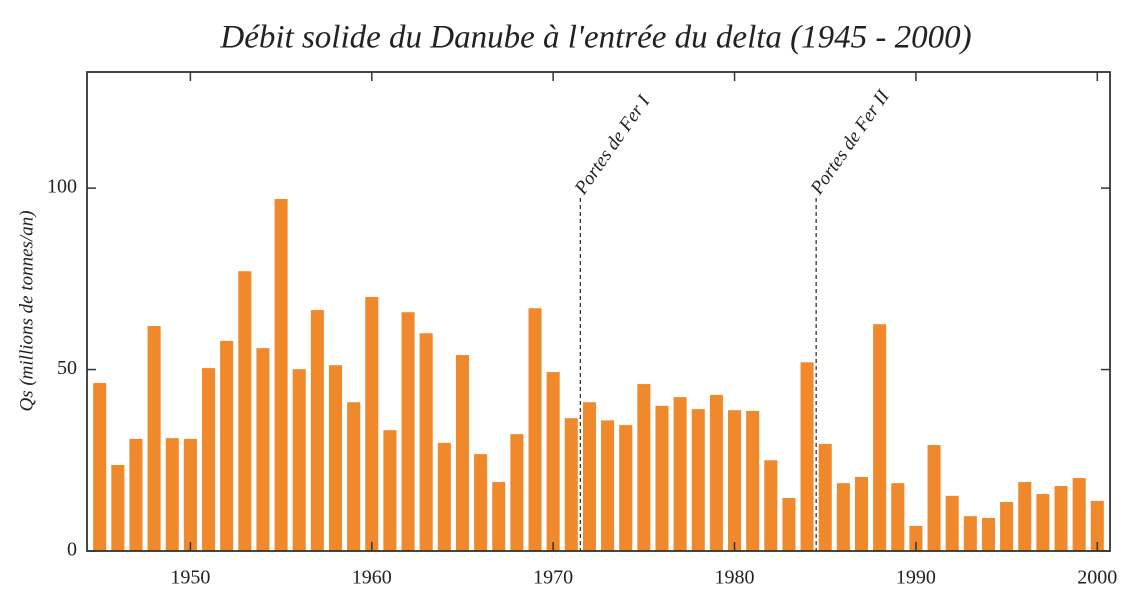 The width and height of the screenshot is (1123, 597). I want to click on annotation-label: Portes de Fer I, so click(612, 144).